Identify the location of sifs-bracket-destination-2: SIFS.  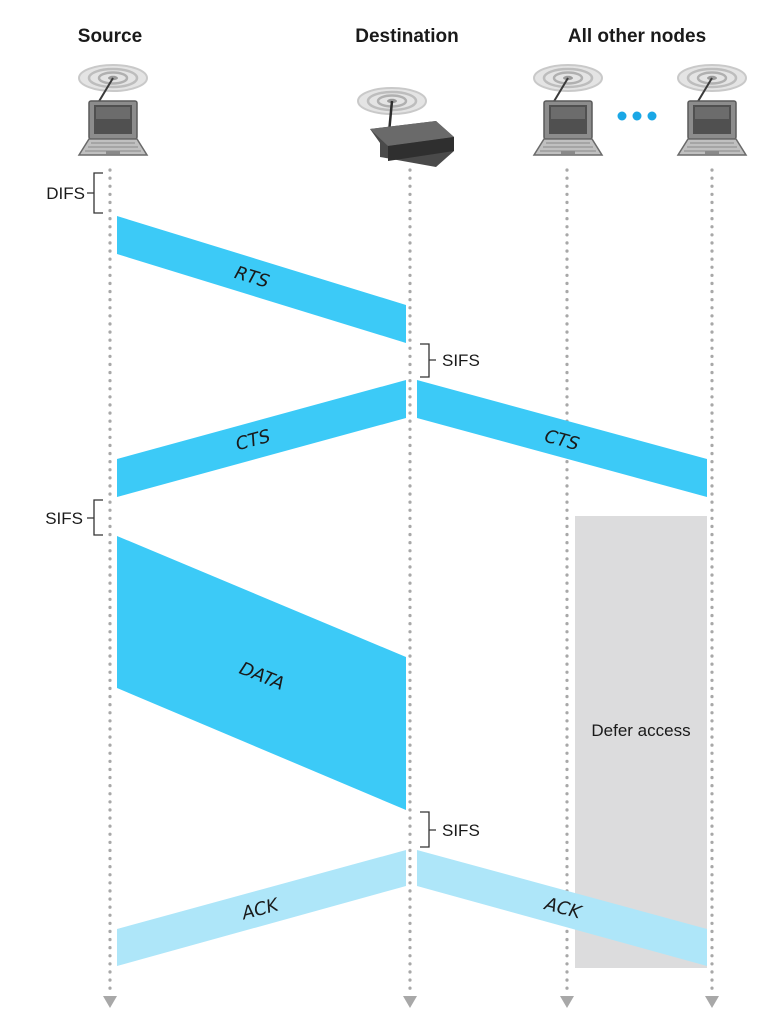
(450, 829).